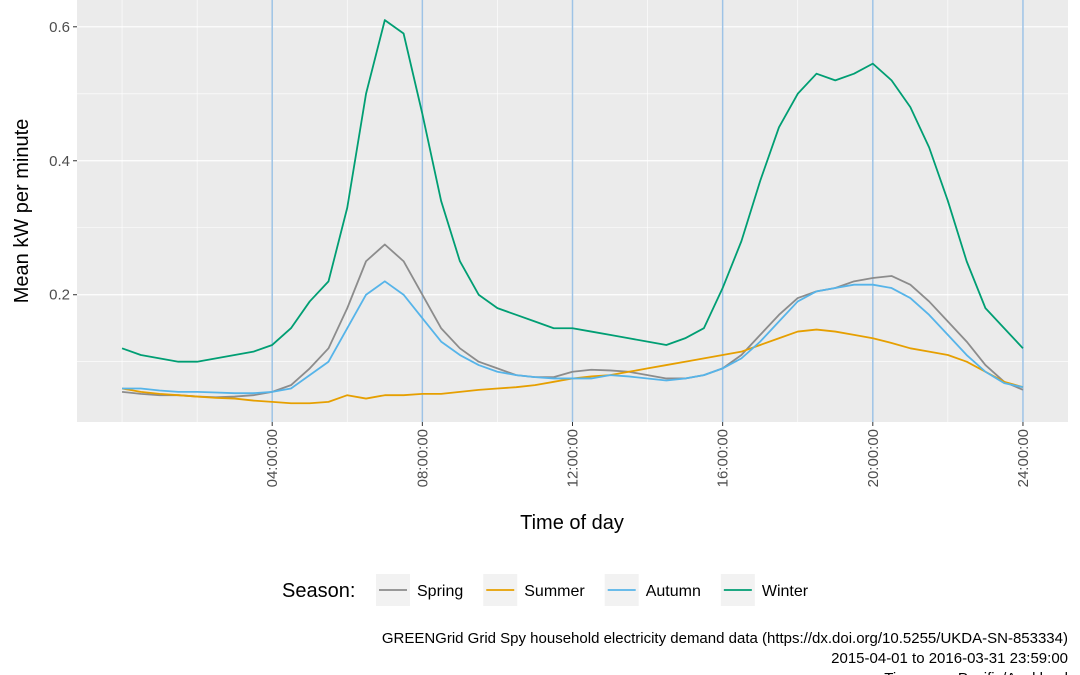 This screenshot has height=675, width=1080. Describe the element at coordinates (59, 27) in the screenshot. I see `y-tick-label: 0.6` at that location.